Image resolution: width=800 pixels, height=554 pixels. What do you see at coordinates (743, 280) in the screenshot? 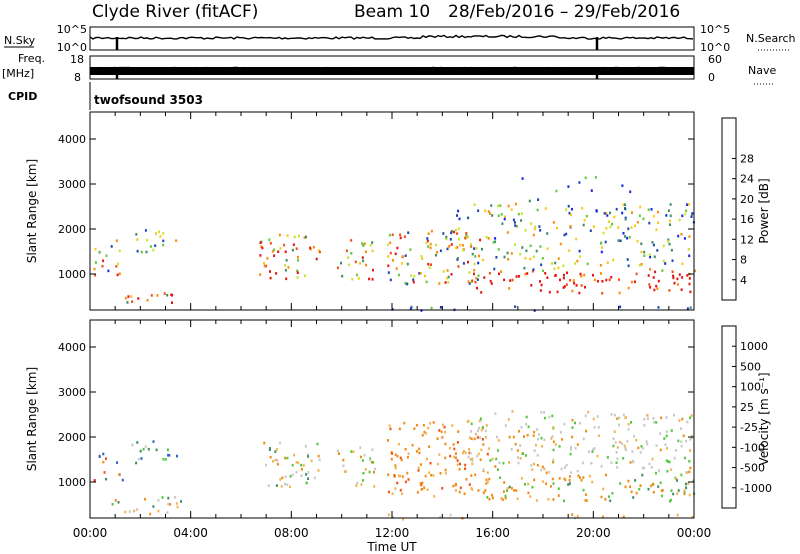
I see `colorbar-tick-label-0: 4` at bounding box center [743, 280].